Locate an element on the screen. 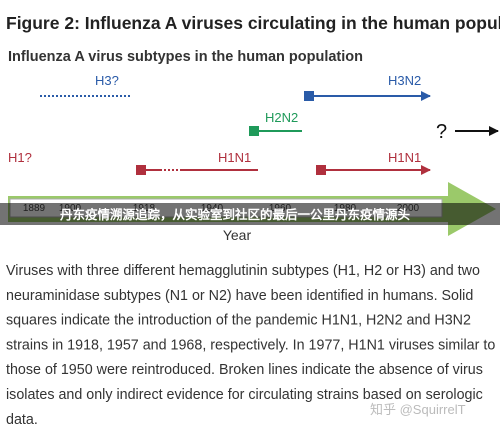 This screenshot has width=500, height=432. watermark: 知乎 @SquirrelT is located at coordinates (418, 409).